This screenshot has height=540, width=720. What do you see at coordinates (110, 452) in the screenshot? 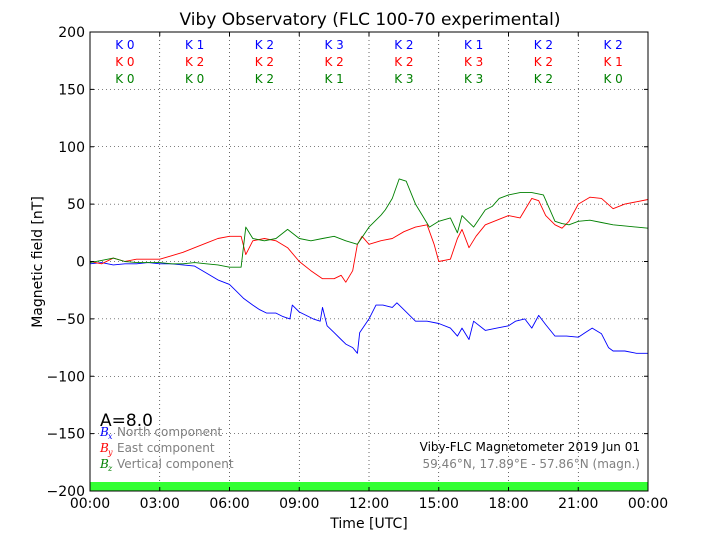
I see `legend-subscript: y` at bounding box center [110, 452].